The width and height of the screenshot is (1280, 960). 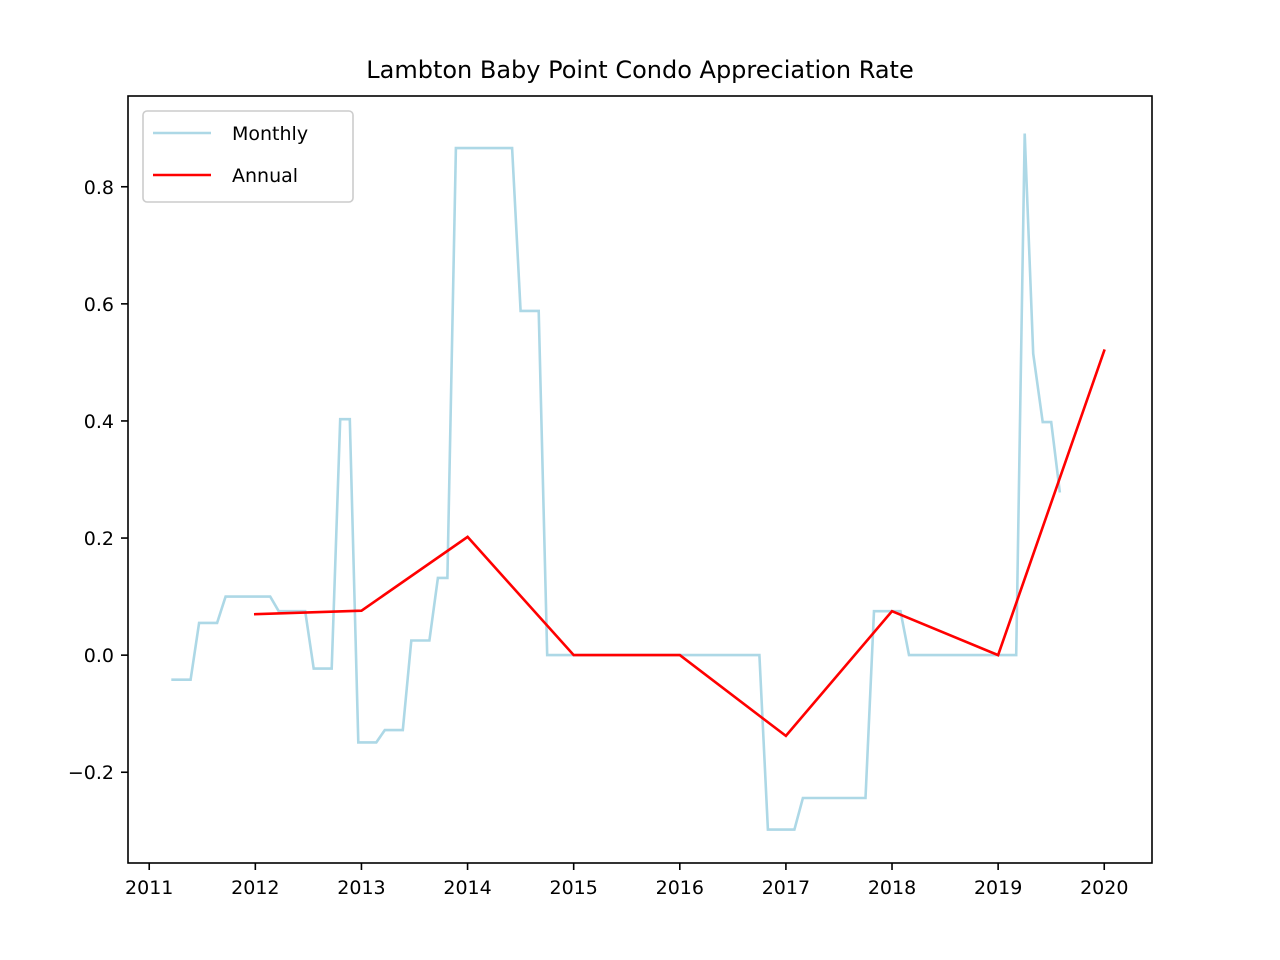 I want to click on y-tick-label: 0.0, so click(x=99, y=656).